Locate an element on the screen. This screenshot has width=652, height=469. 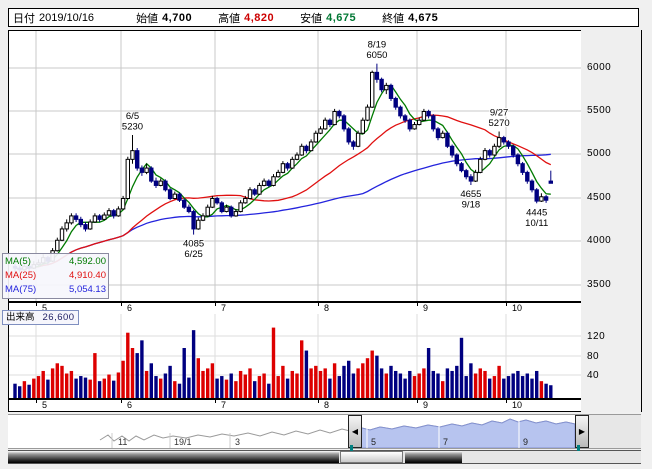
chart-annotation: 5270 is located at coordinates (499, 123).